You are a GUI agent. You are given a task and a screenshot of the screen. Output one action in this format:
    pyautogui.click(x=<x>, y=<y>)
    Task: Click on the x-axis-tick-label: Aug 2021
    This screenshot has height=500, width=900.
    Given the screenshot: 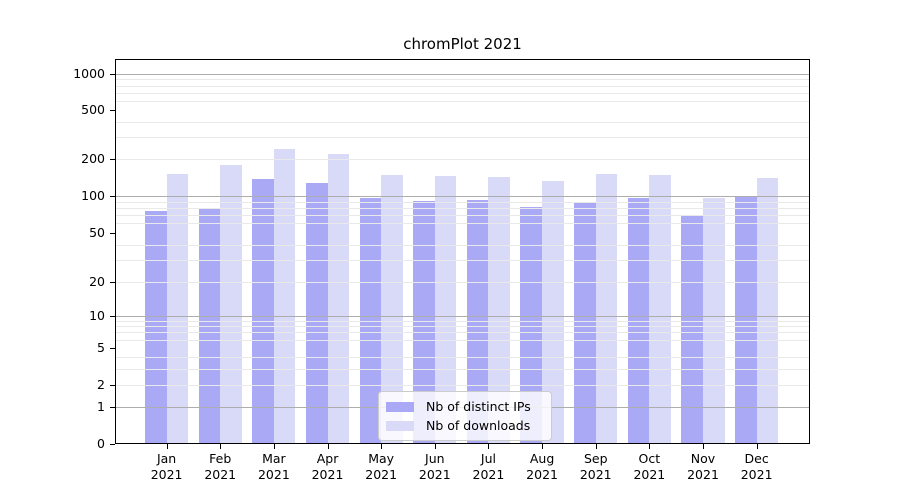 What is the action you would take?
    pyautogui.click(x=542, y=466)
    